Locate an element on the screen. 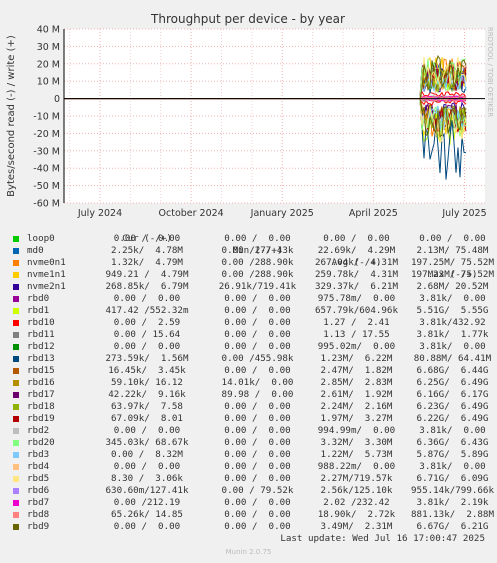  y-tick-label: -10 M is located at coordinates (46, 117).